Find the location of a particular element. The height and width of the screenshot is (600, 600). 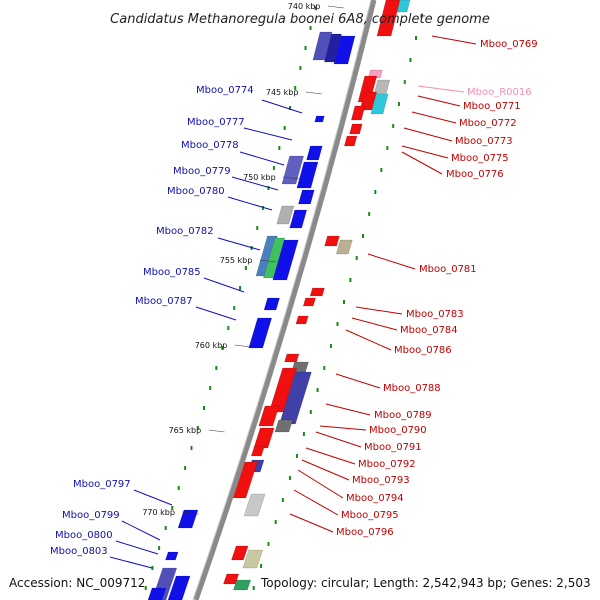

gene-label-right: Mboo_0795 is located at coordinates (370, 515).